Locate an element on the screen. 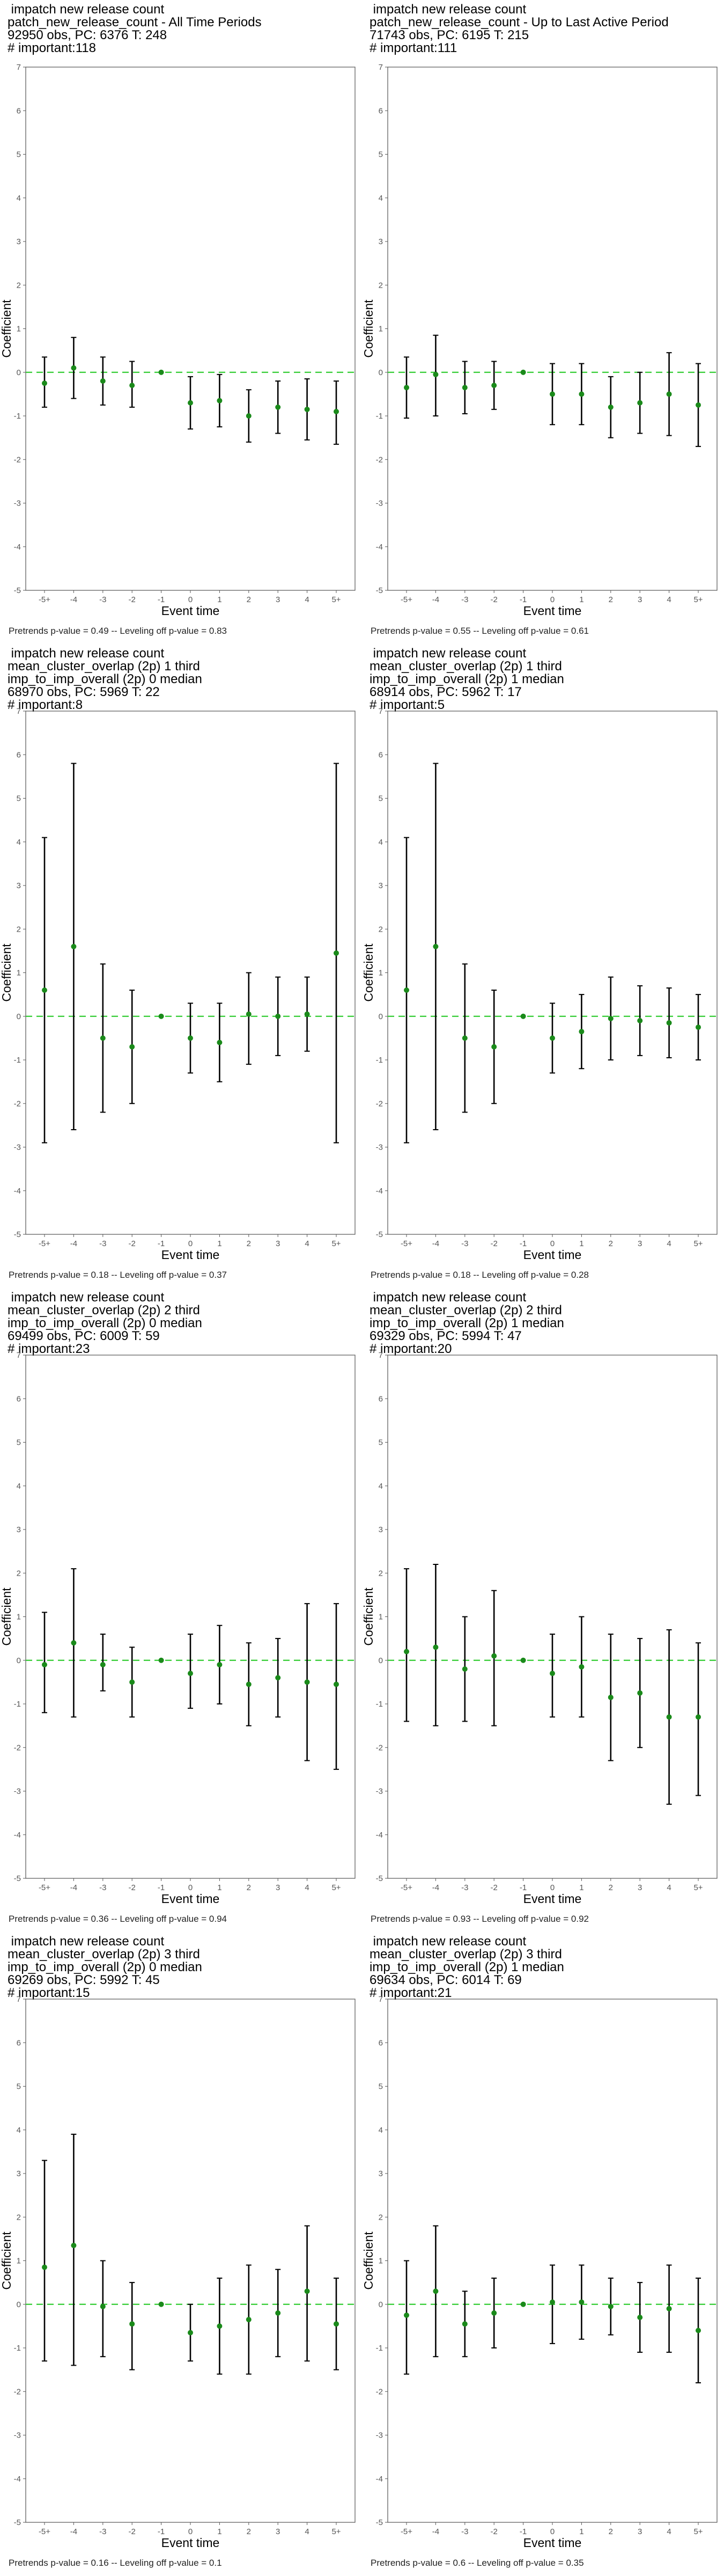 Image resolution: width=724 pixels, height=2576 pixels. chart-title-line: imp_to_imp_overall (2p) 1 median is located at coordinates (467, 1967).